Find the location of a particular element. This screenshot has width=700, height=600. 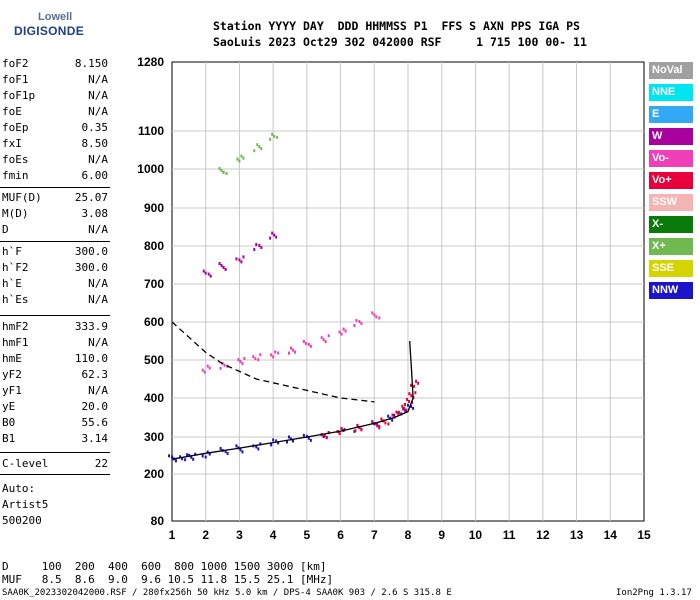

param-row: B1 3.14 is located at coordinates (55, 440).